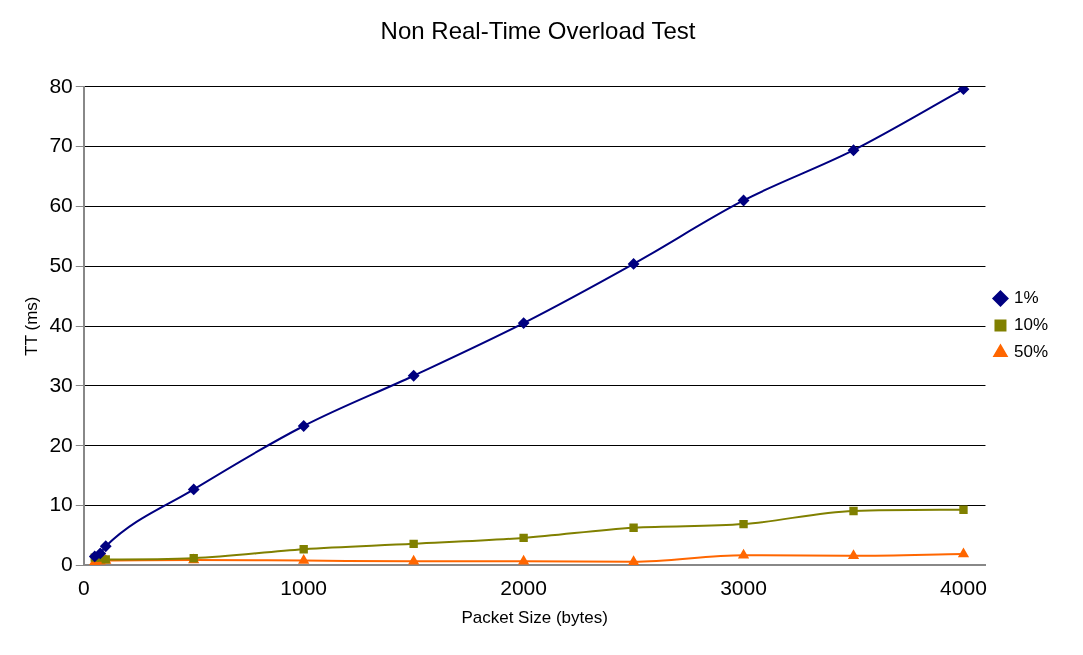  What do you see at coordinates (83, 587) in the screenshot?
I see `x-tick-label: 0` at bounding box center [83, 587].